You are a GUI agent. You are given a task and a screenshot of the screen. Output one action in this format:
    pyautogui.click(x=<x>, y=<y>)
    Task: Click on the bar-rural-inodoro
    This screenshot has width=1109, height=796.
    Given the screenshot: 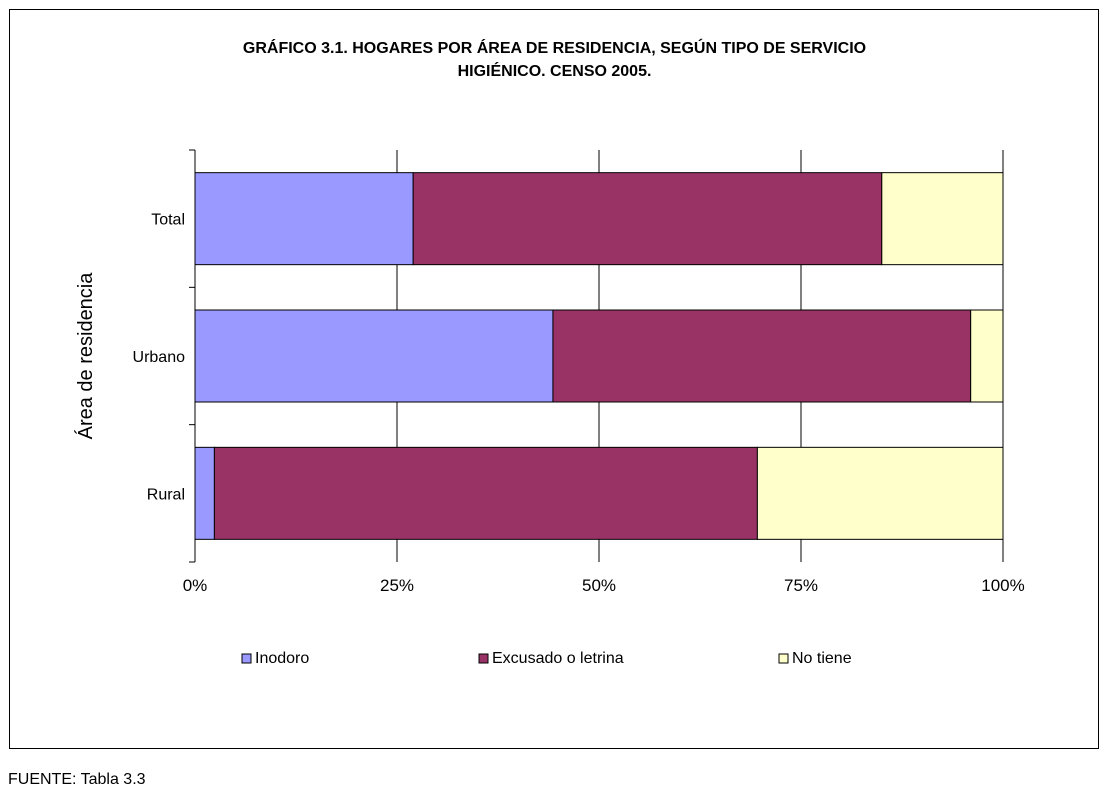 What is the action you would take?
    pyautogui.click(x=204, y=493)
    